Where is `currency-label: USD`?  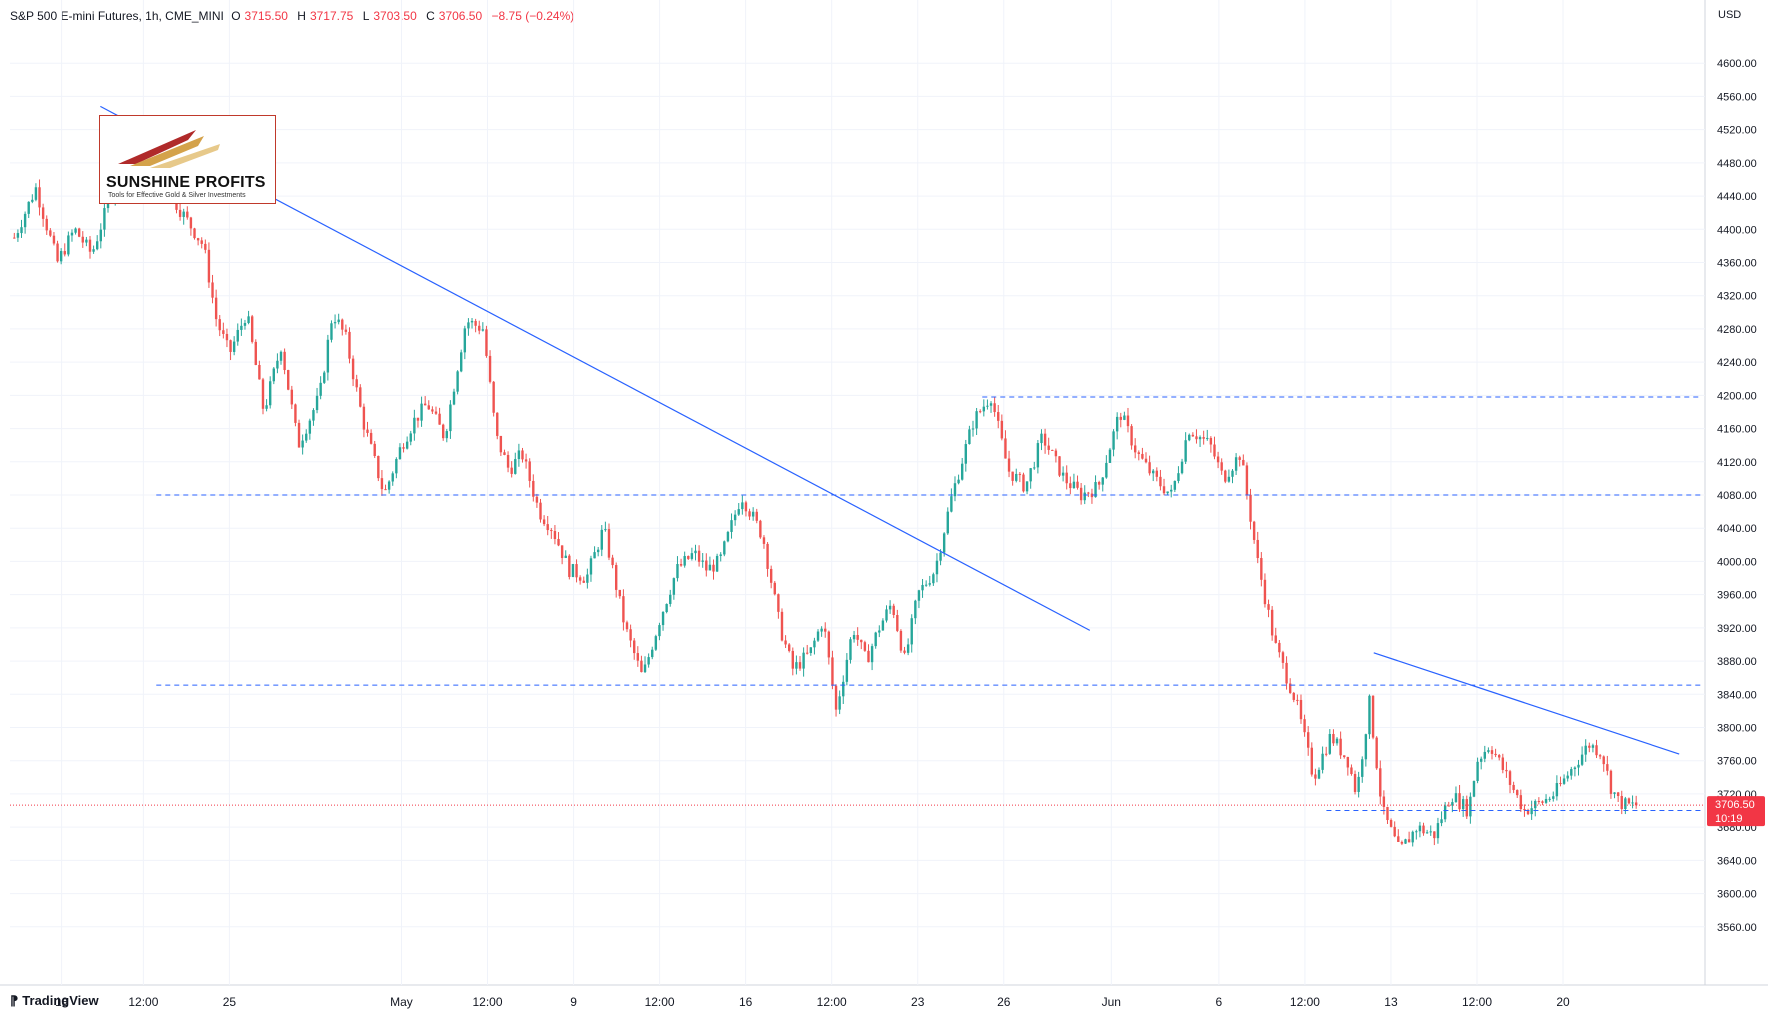 currency-label: USD is located at coordinates (1730, 15).